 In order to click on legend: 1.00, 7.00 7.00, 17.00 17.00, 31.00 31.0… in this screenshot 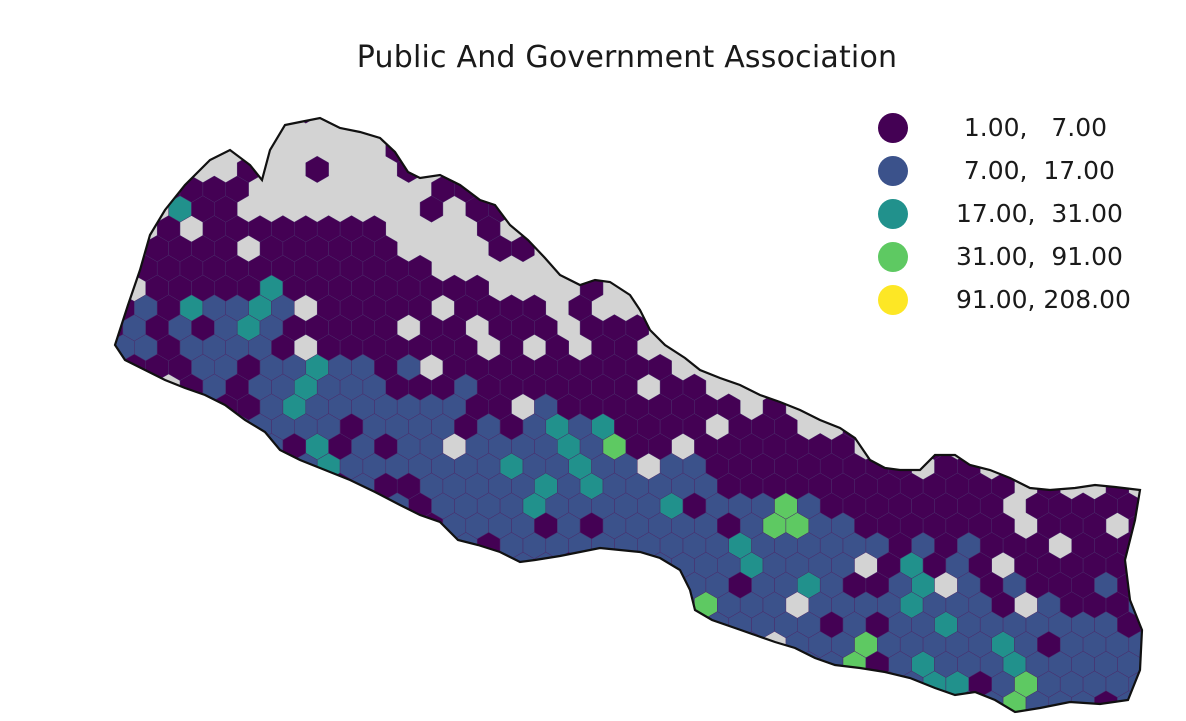, I will do `click(1004, 213)`.